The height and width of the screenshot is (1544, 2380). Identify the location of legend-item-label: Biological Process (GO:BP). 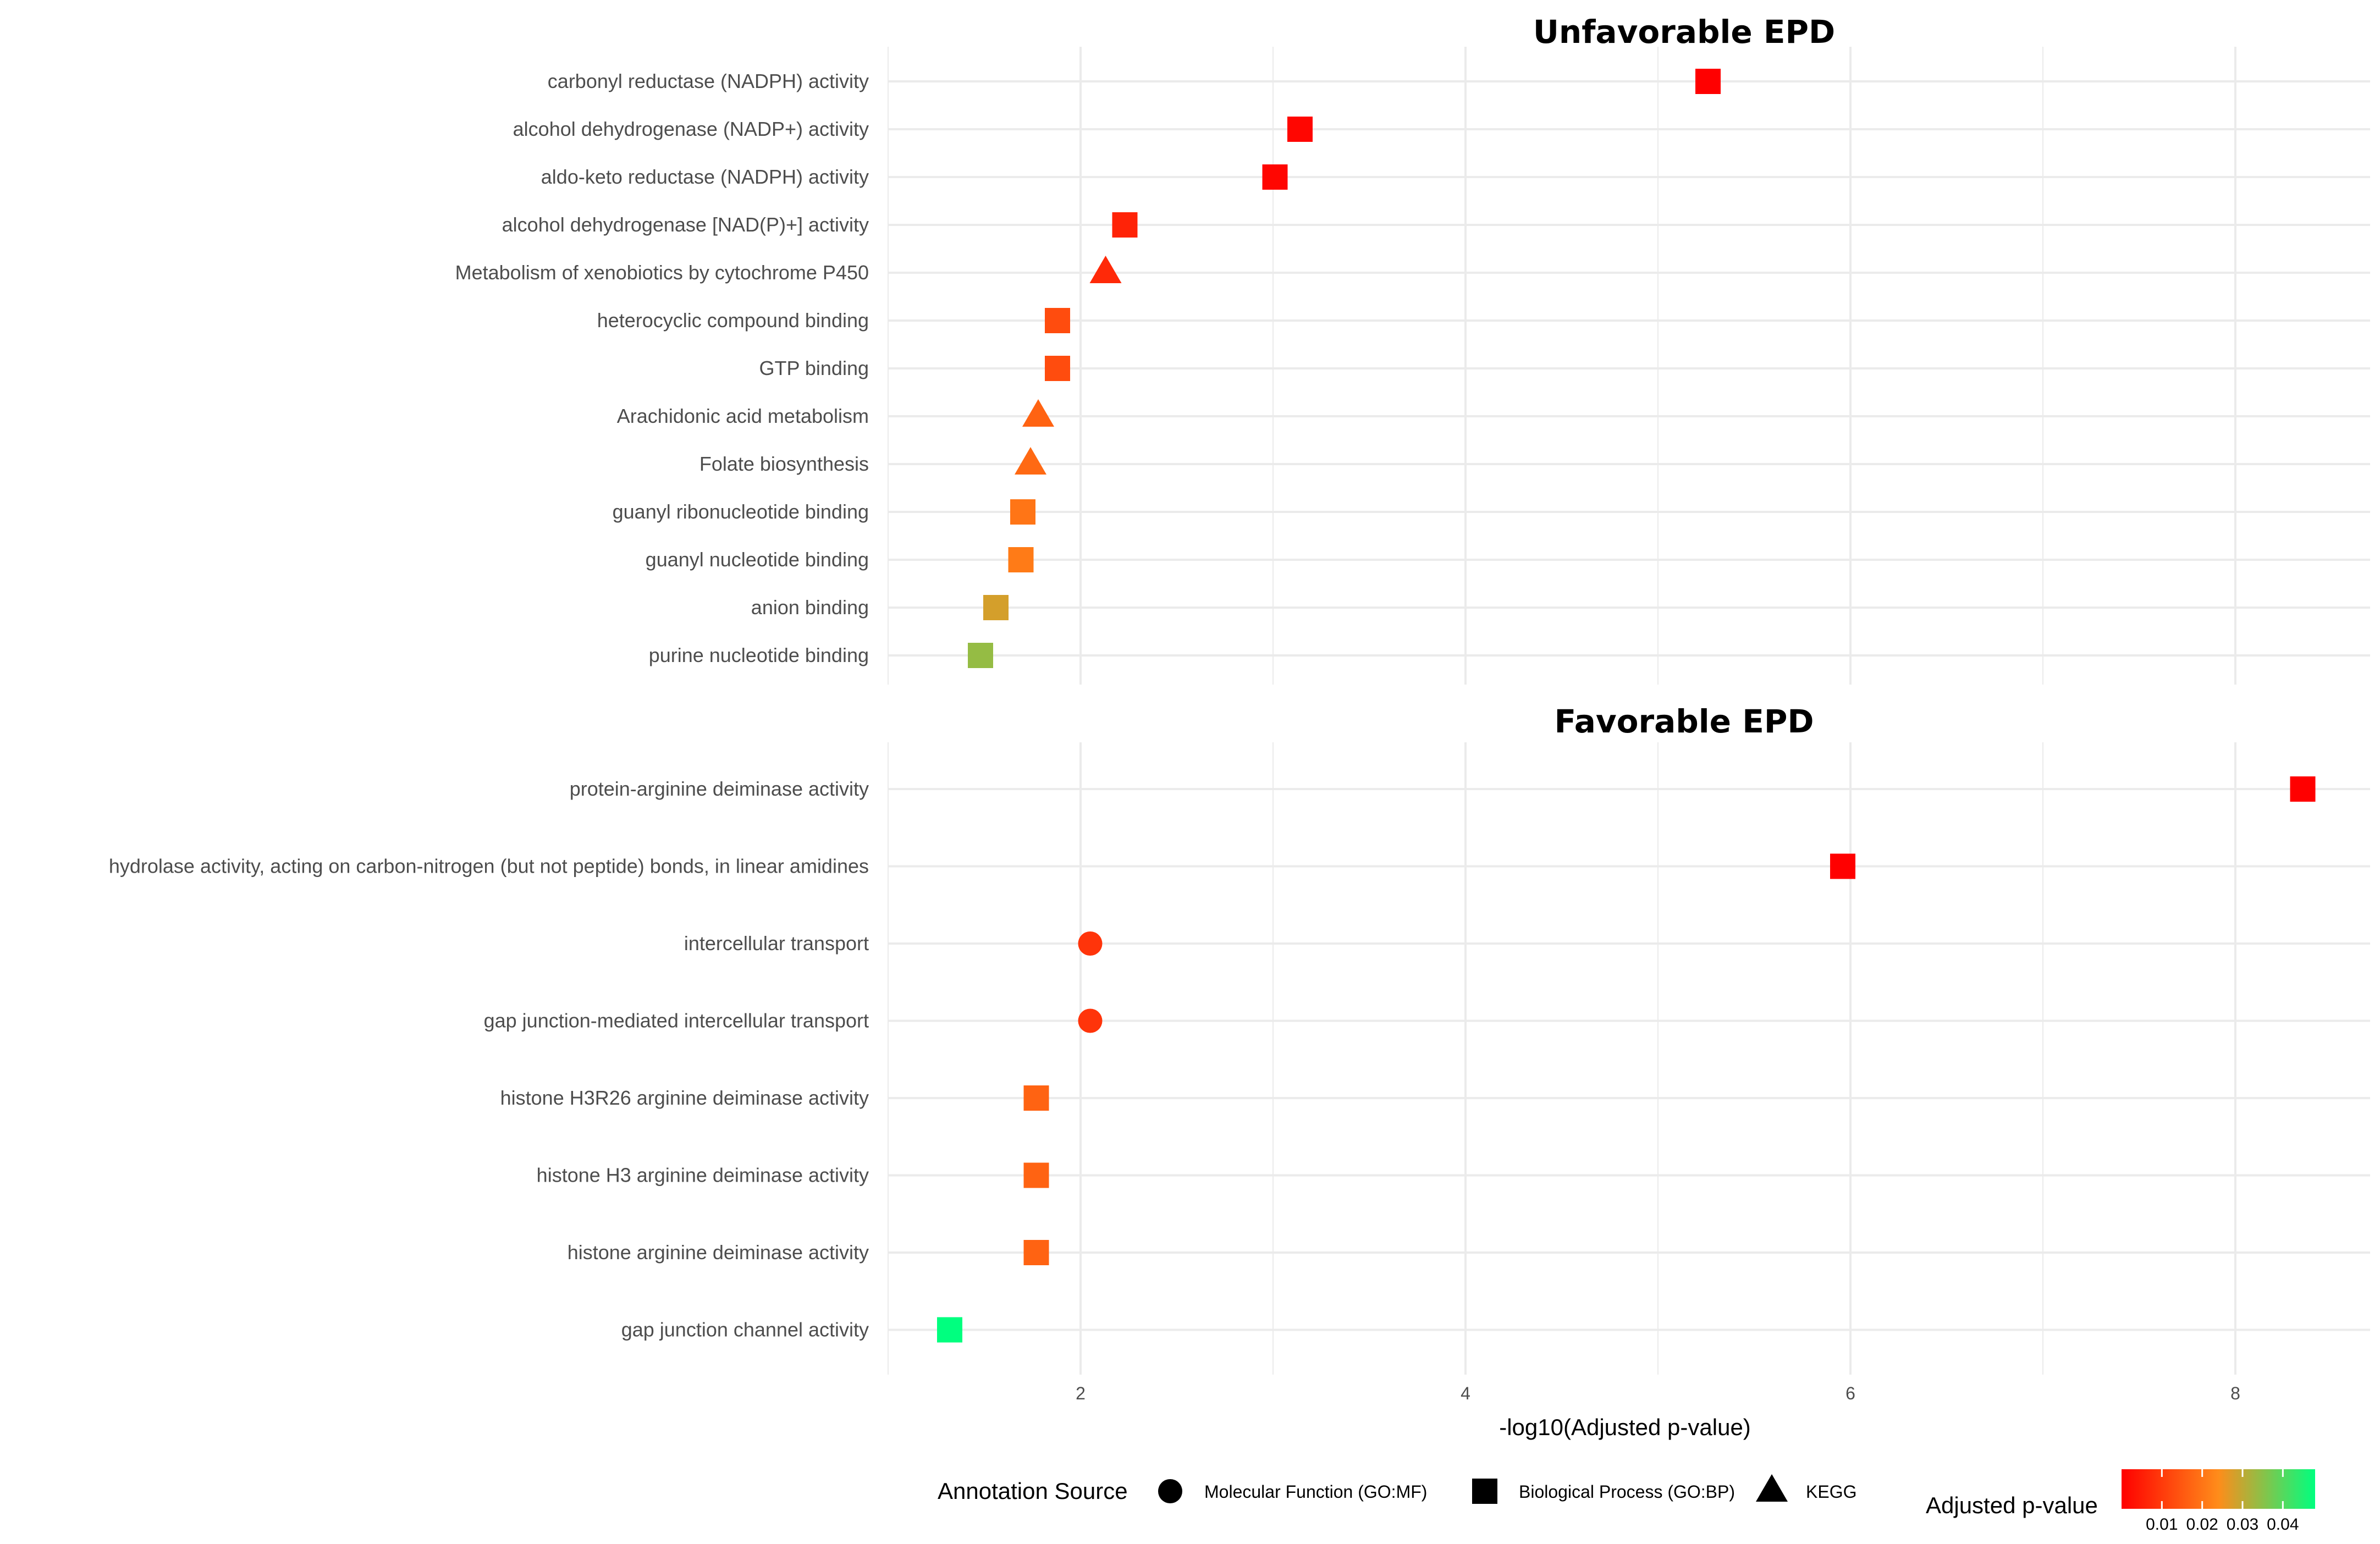
(1627, 1492).